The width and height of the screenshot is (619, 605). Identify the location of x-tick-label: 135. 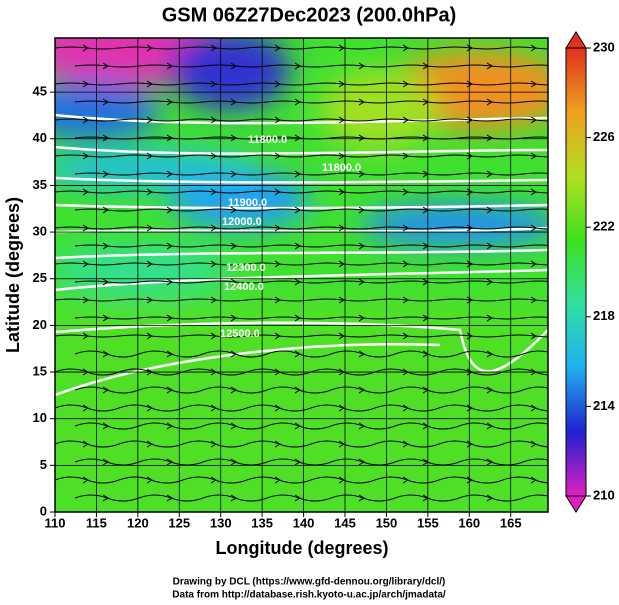
(262, 522).